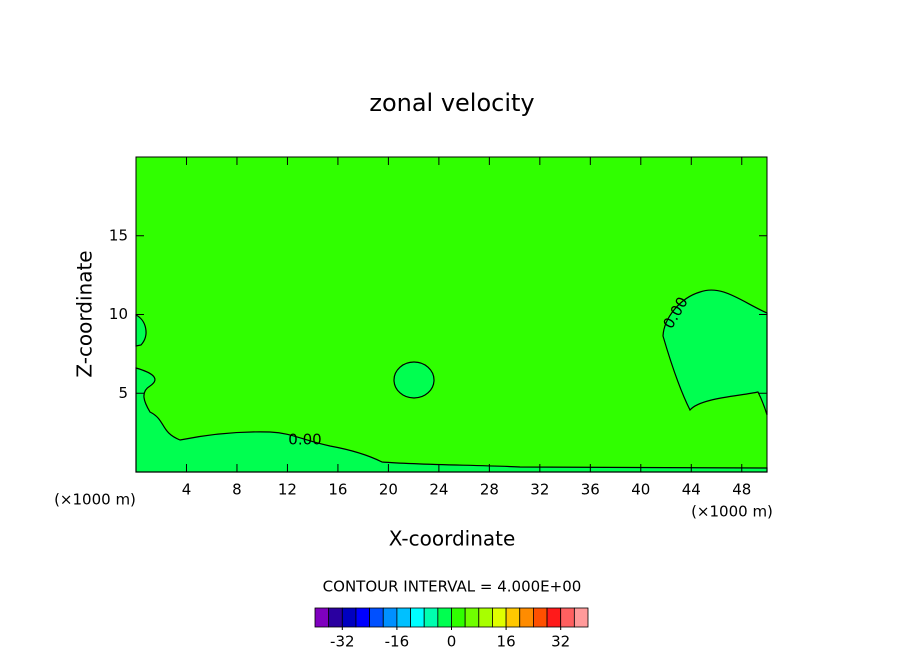  Describe the element at coordinates (539, 490) in the screenshot. I see `x-tick-label: 32` at that location.